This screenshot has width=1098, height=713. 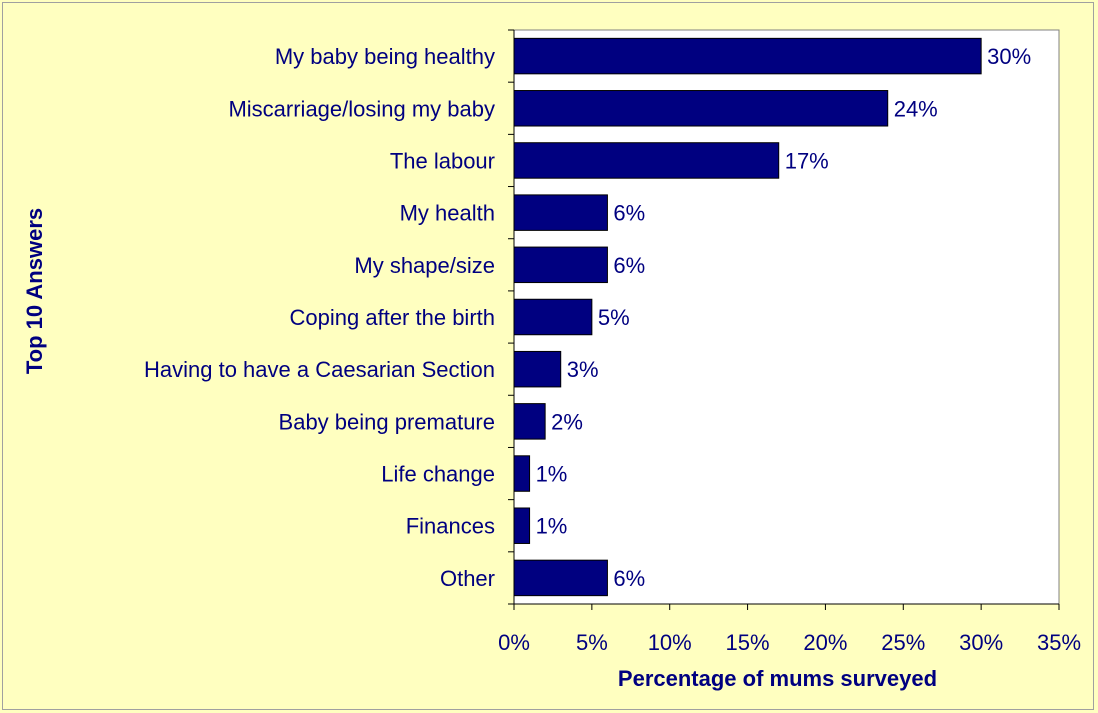 I want to click on data-label: 5%, so click(x=614, y=317).